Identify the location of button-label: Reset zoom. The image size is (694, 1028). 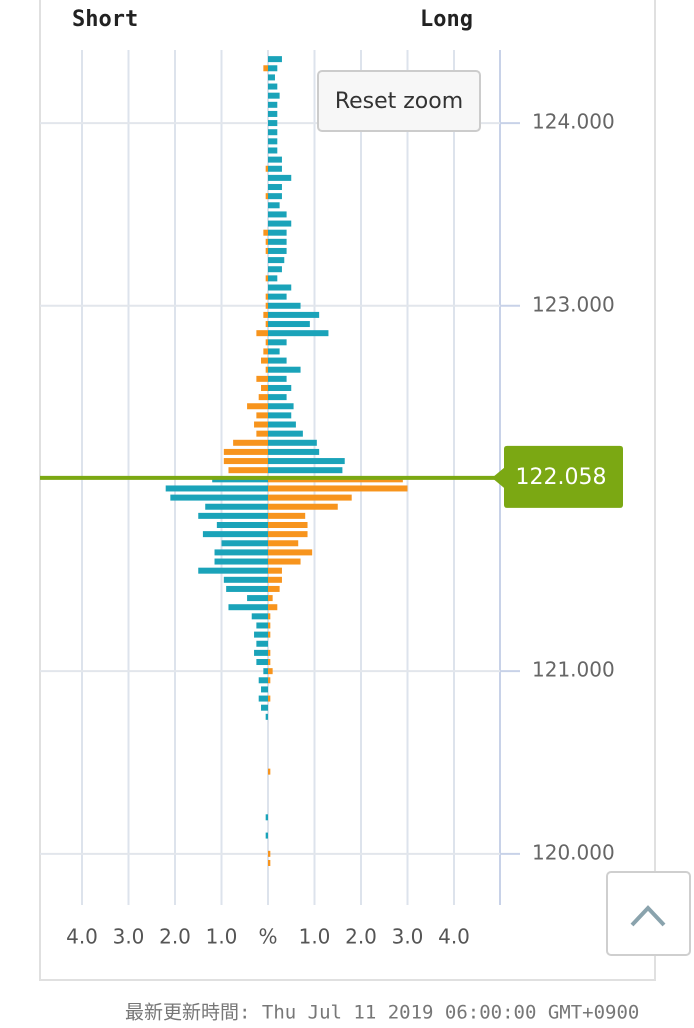
(399, 101).